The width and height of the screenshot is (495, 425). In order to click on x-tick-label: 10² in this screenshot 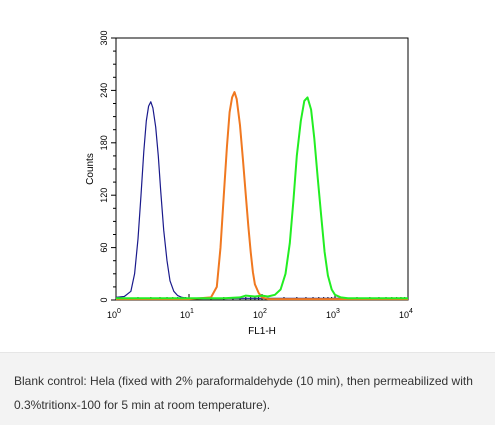, I will do `click(260, 314)`.